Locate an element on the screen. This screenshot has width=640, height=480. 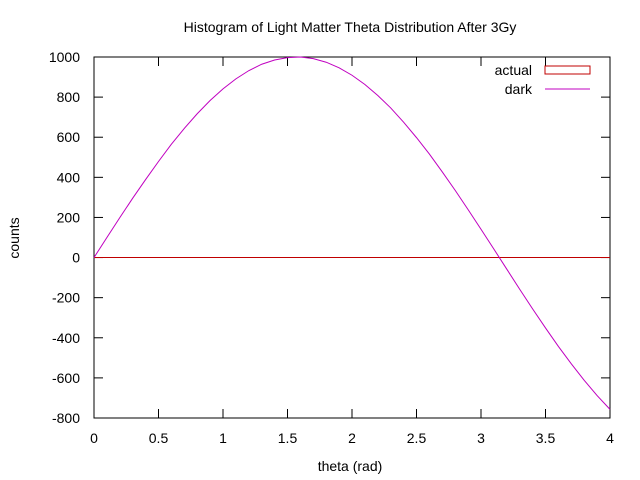
x-axis-label: theta (rad) is located at coordinates (350, 466).